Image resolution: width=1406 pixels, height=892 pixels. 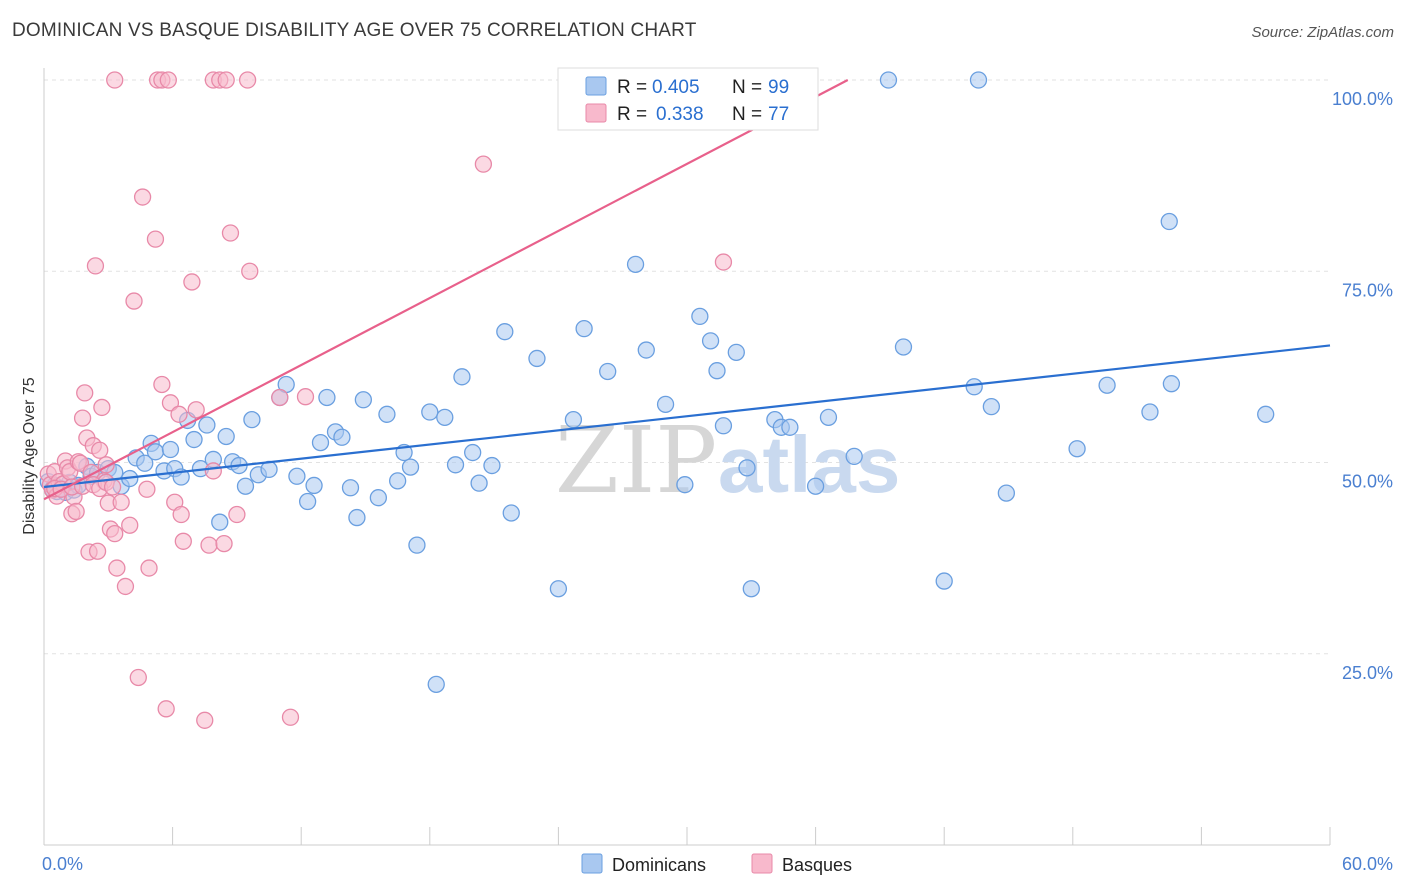 What do you see at coordinates (762, 863) in the screenshot?
I see `bottom-legend-swatch-basques` at bounding box center [762, 863].